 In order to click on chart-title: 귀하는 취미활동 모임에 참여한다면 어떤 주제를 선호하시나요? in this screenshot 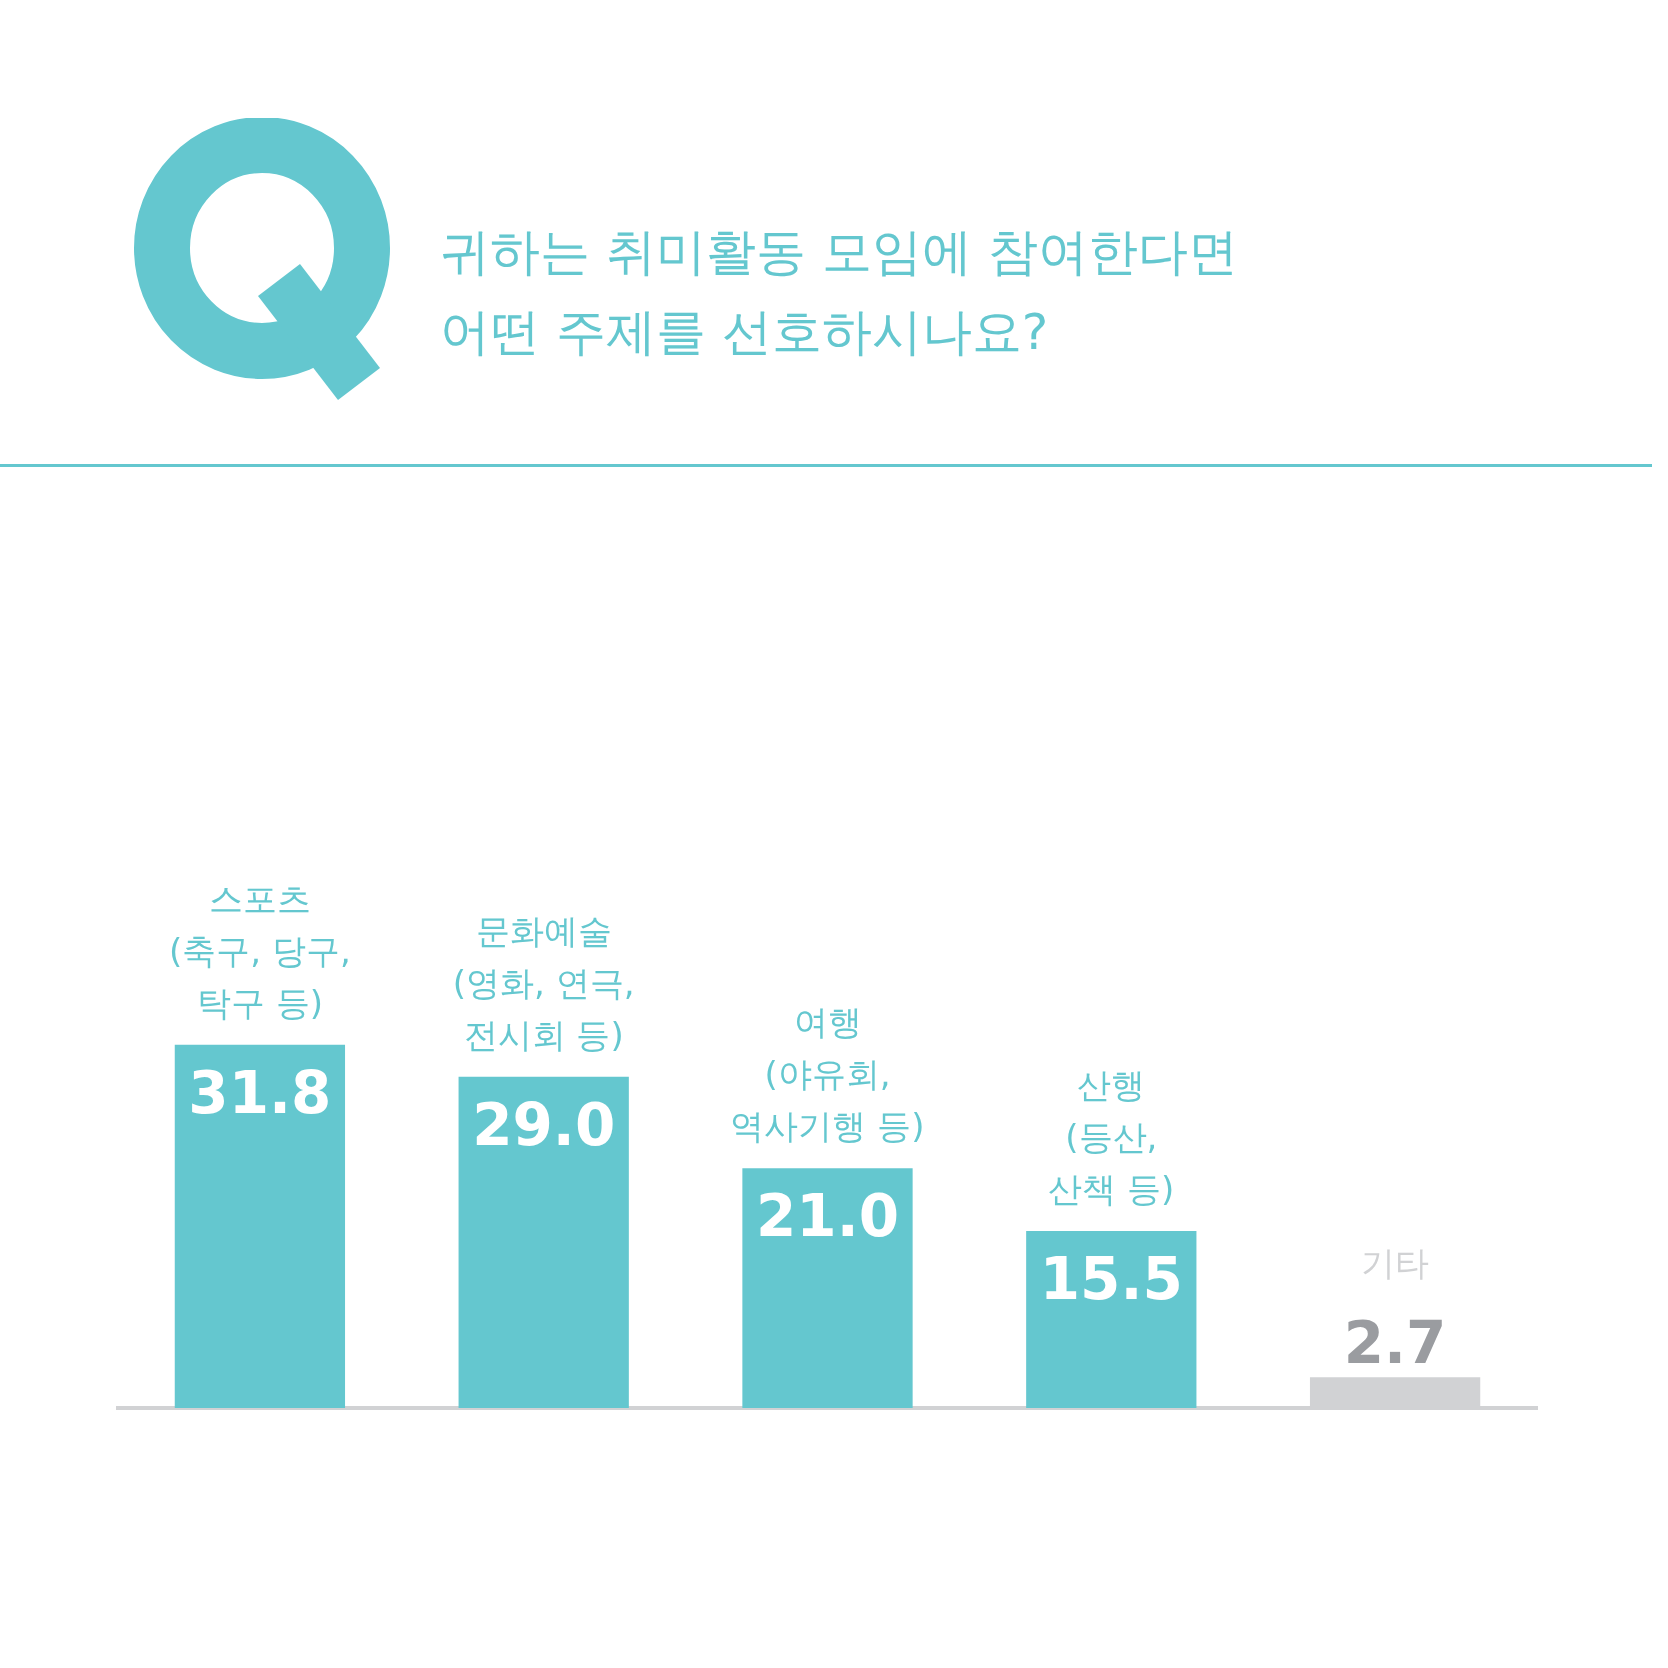, I will do `click(839, 292)`.